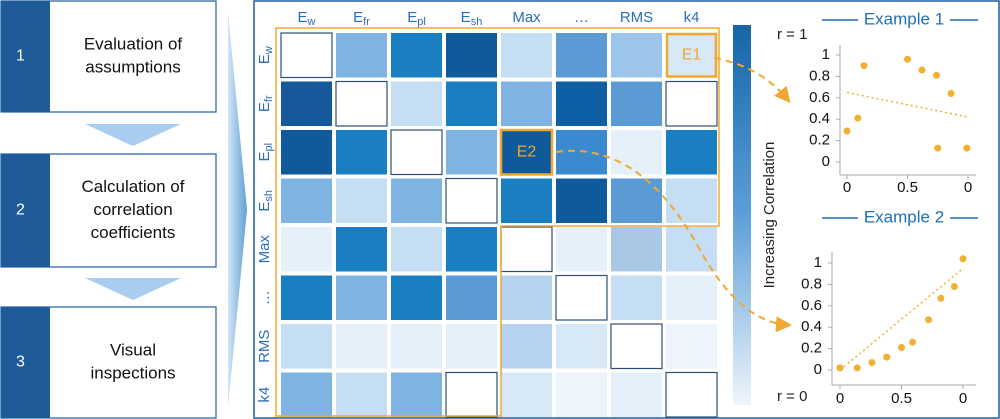 Image resolution: width=1000 pixels, height=419 pixels. What do you see at coordinates (752, 80) in the screenshot?
I see `link-arrow` at bounding box center [752, 80].